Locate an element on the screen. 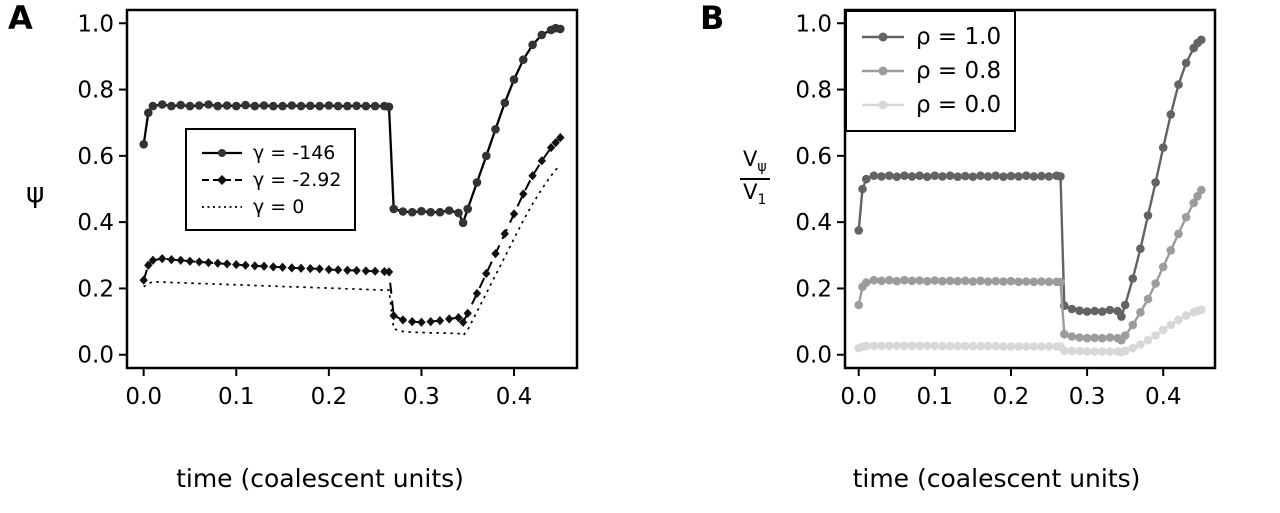 The width and height of the screenshot is (1280, 513). legend-sample-dotted-icon is located at coordinates (222, 206).